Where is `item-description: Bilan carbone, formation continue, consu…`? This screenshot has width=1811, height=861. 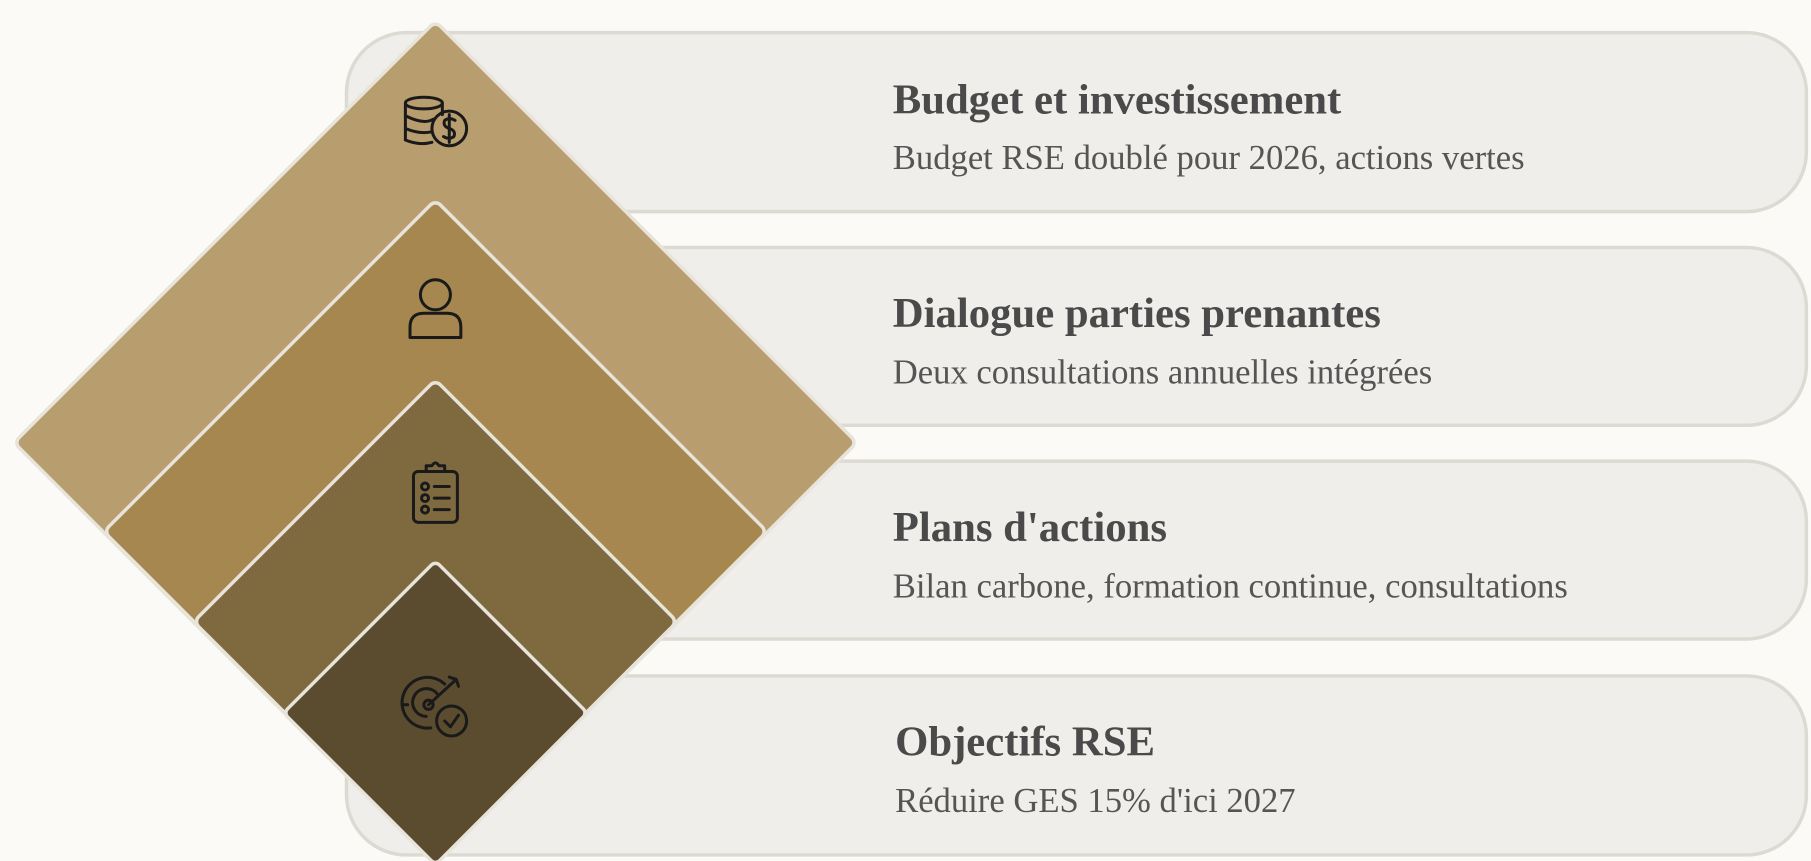 item-description: Bilan carbone, formation continue, consu… is located at coordinates (1230, 586).